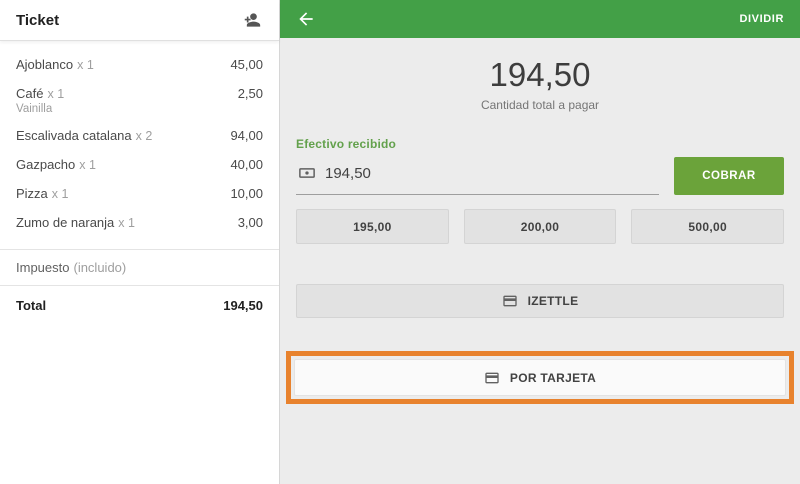  I want to click on cash-received-value: 194,50, so click(348, 173).